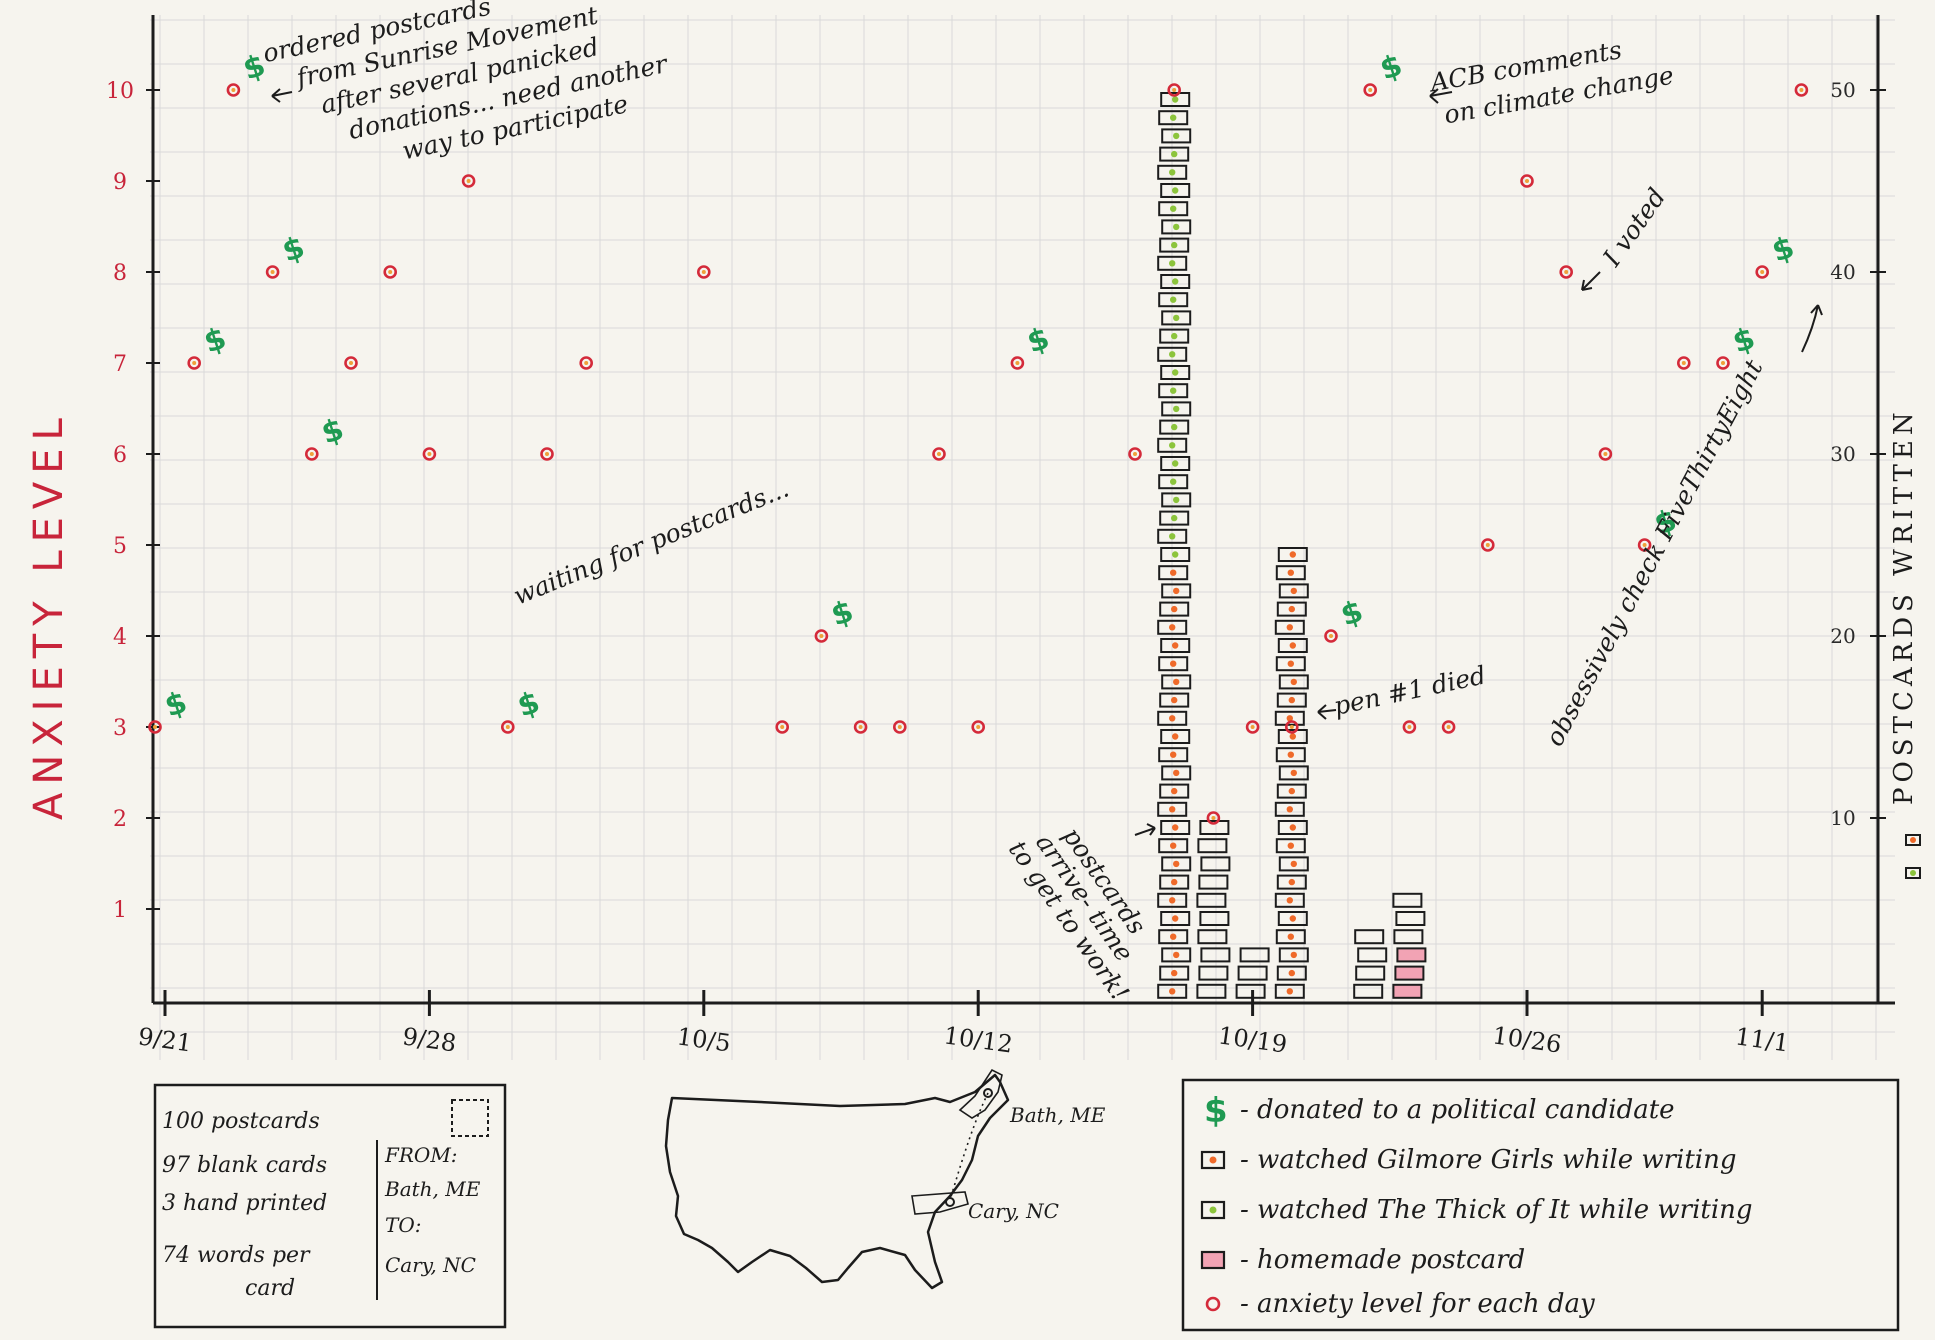 The width and height of the screenshot is (1935, 1340). I want to click on info-line-3: 3 hand printed, so click(244, 1203).